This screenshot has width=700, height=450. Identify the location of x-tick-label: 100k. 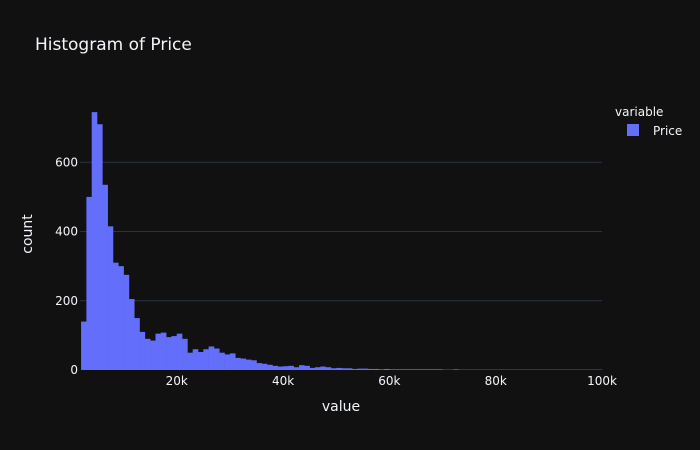
(602, 381).